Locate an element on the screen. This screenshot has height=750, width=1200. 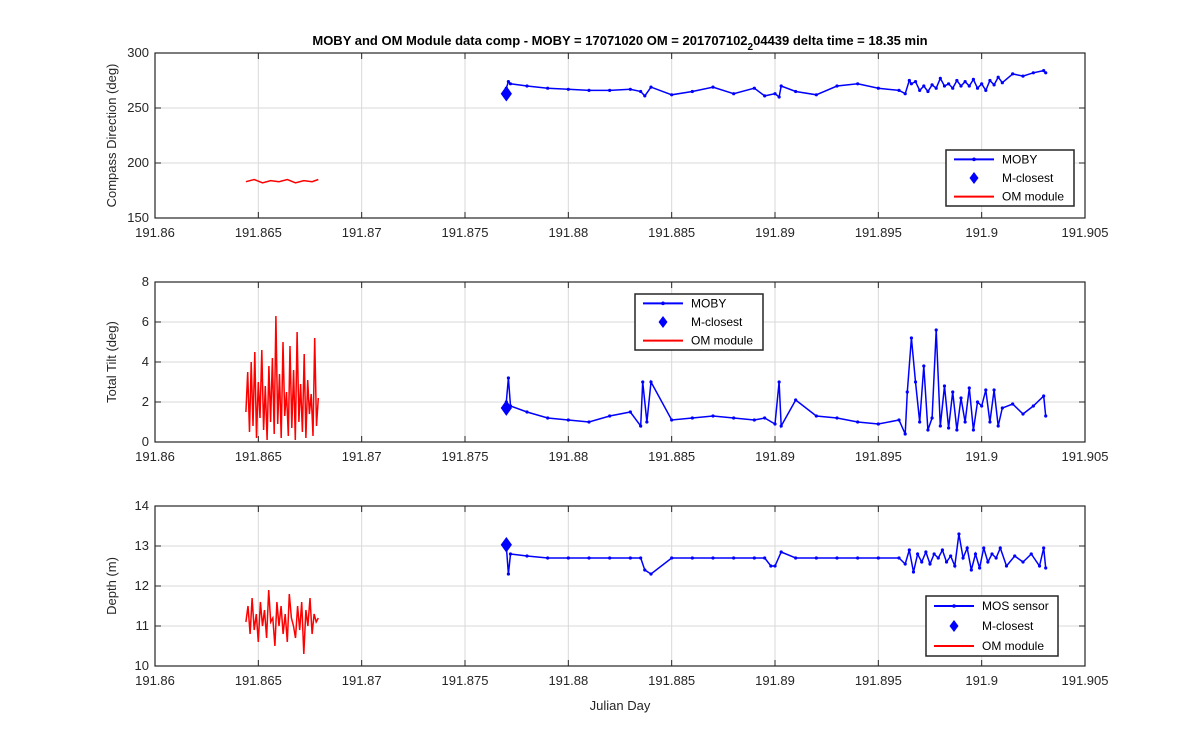
series-line-moby is located at coordinates (776, 382).